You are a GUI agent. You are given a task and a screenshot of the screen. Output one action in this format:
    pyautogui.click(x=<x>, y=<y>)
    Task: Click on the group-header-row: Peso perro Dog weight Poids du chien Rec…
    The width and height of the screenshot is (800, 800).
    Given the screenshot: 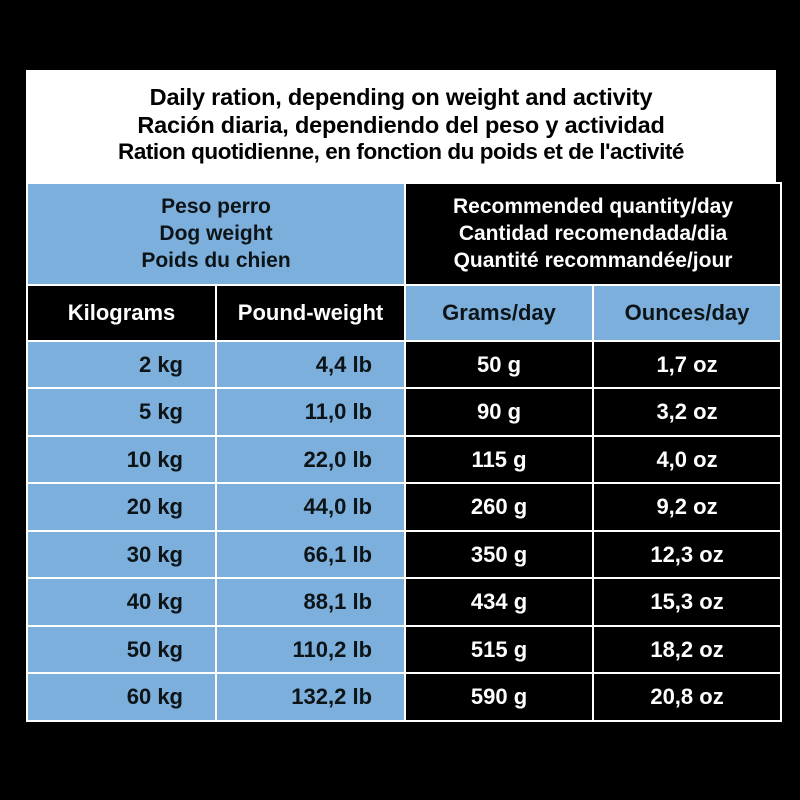 What is the action you would take?
    pyautogui.click(x=404, y=234)
    